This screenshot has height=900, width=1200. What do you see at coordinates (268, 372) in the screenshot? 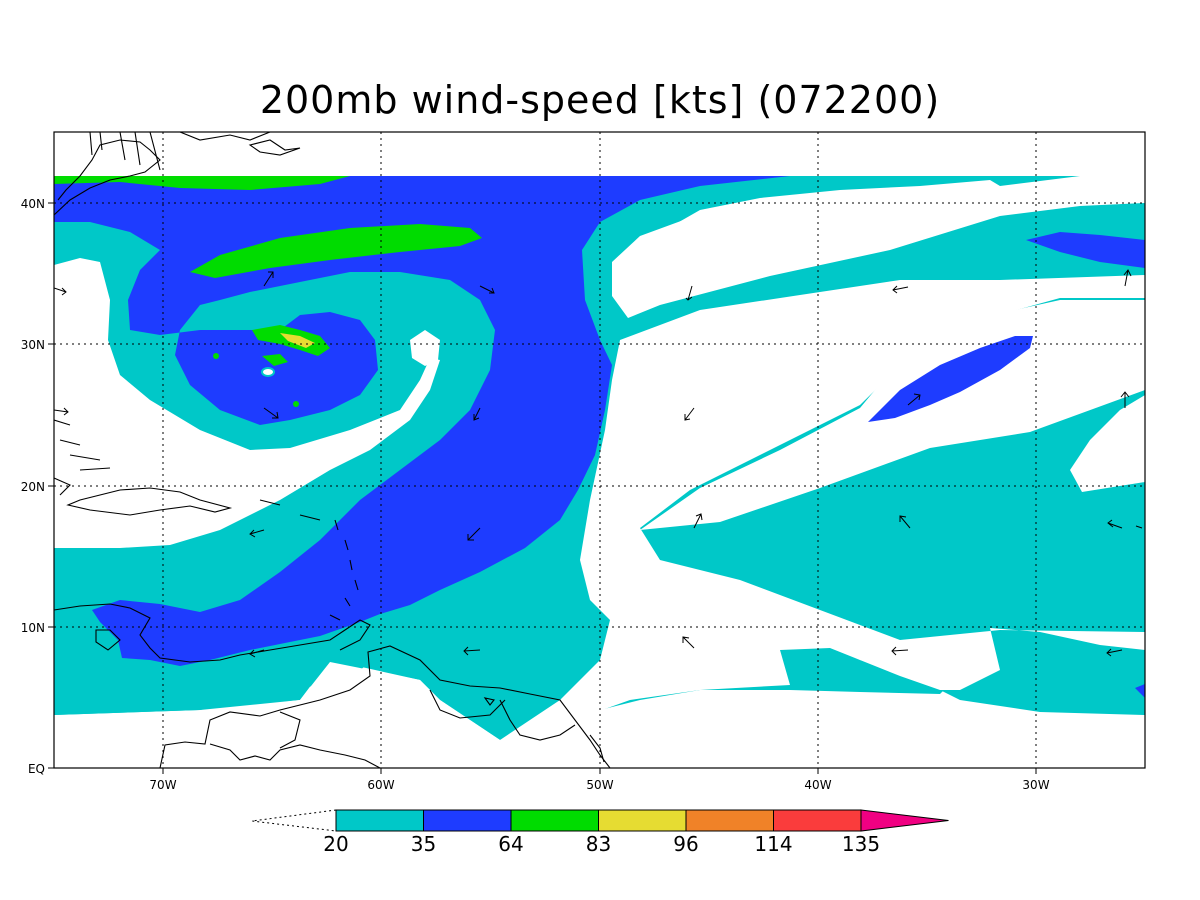
I see `eye-region` at bounding box center [268, 372].